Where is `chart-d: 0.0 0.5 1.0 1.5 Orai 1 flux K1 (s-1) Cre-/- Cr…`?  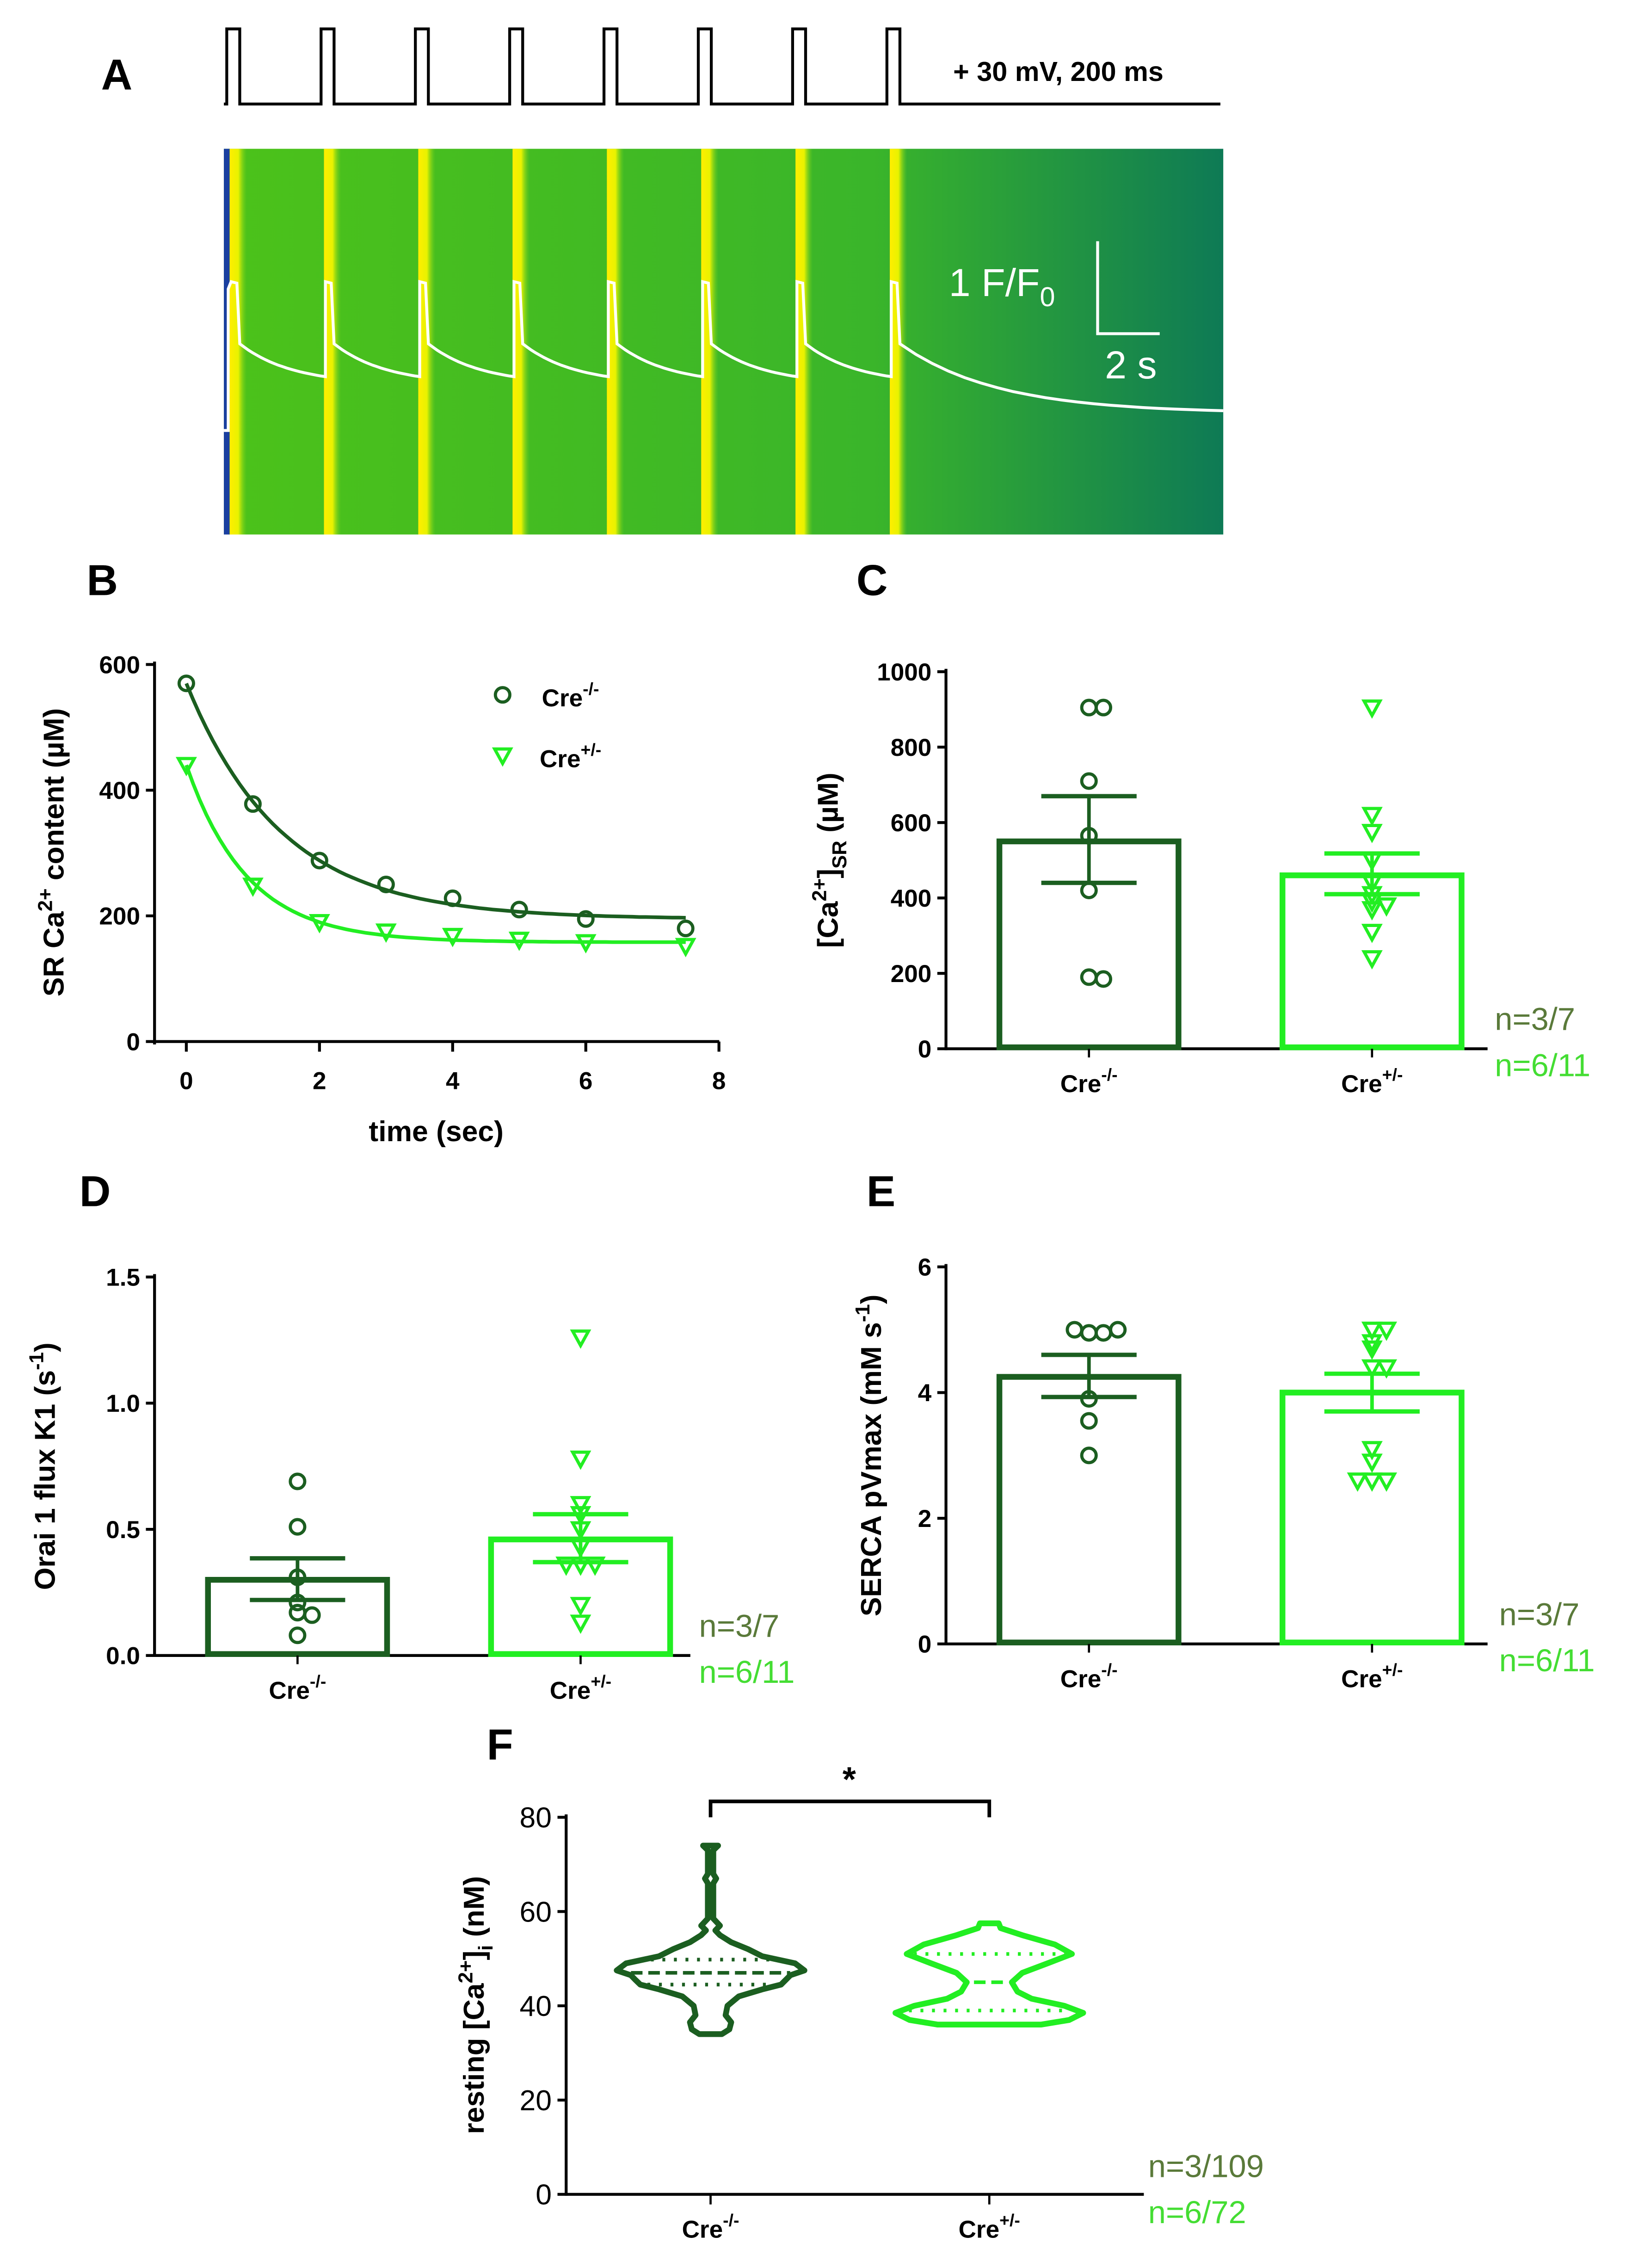
chart-d: 0.0 0.5 1.0 1.5 Orai 1 flux K1 (s-1) Cre-/- Cr… is located at coordinates (410, 1484).